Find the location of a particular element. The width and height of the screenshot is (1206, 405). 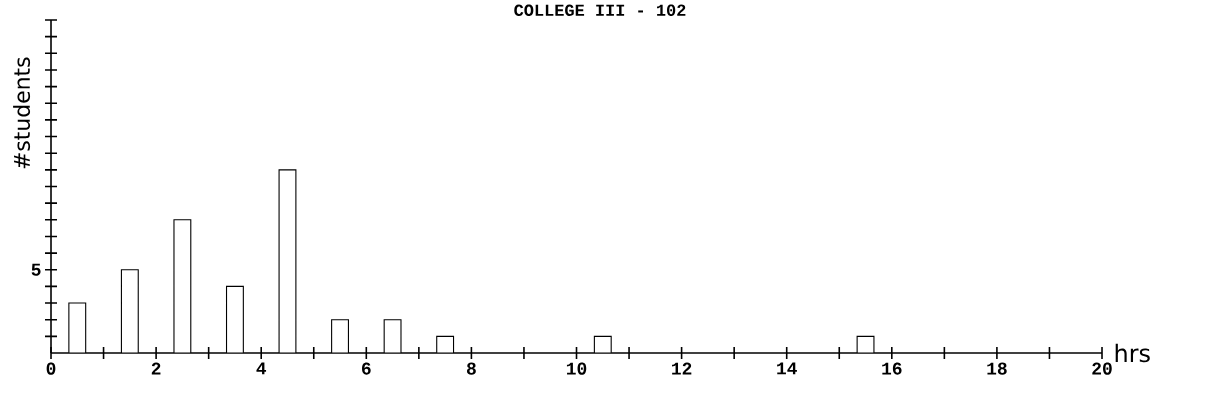

y-axis-title: #students is located at coordinates (22, 113).